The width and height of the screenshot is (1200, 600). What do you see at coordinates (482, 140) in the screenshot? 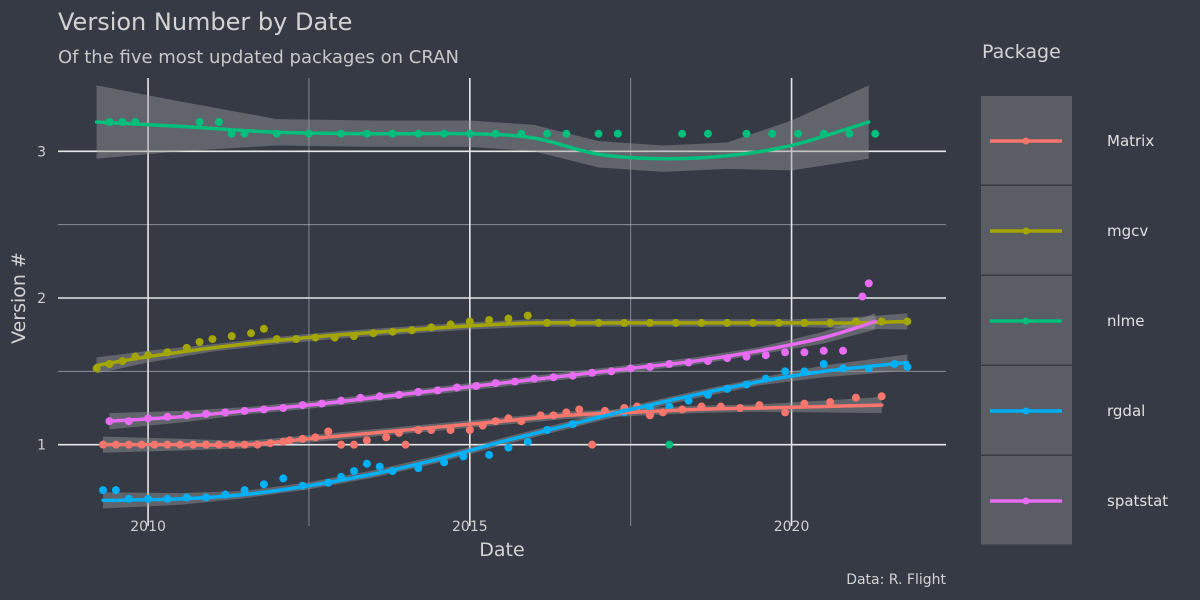
I see `fit-line-nlme` at bounding box center [482, 140].